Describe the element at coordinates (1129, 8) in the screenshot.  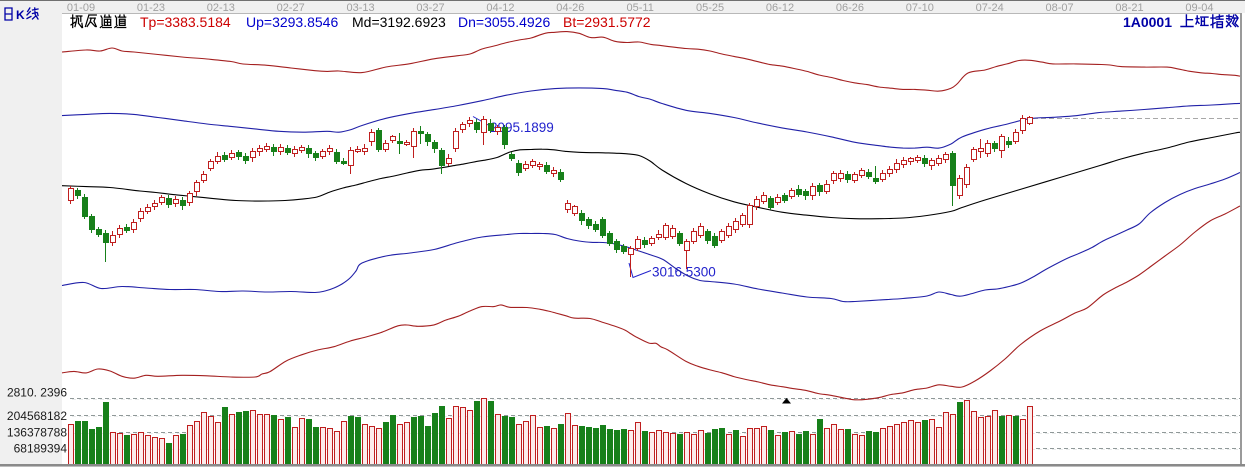
I see `svg-text: 08-21` at that location.